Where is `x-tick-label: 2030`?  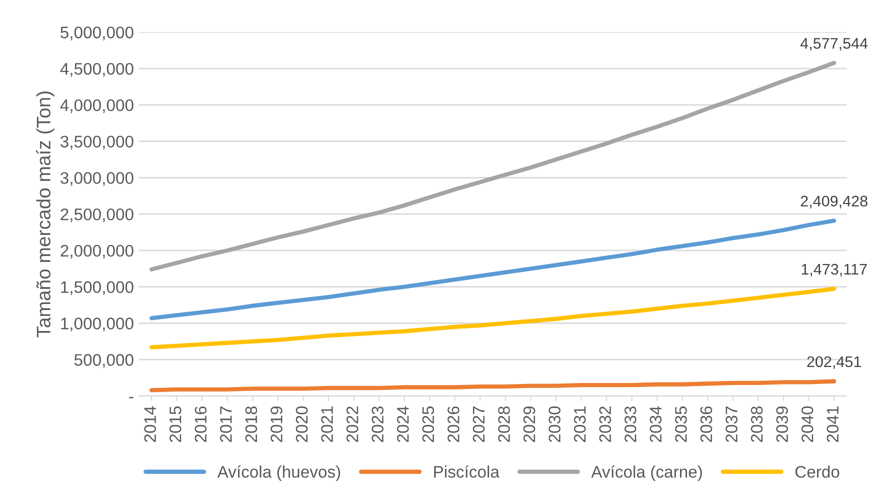
x-tick-label: 2030 is located at coordinates (554, 424).